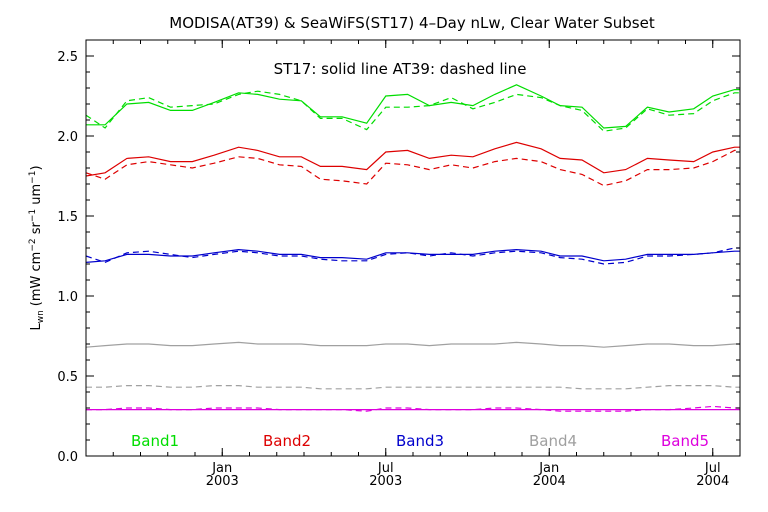 The image size is (768, 512). Describe the element at coordinates (413, 408) in the screenshot. I see `series-line-band5-at39` at that location.